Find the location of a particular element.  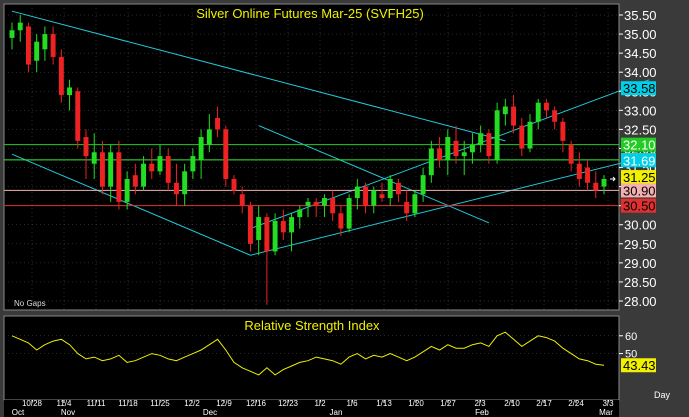

y-tick-label: 35.00 is located at coordinates (640, 34).